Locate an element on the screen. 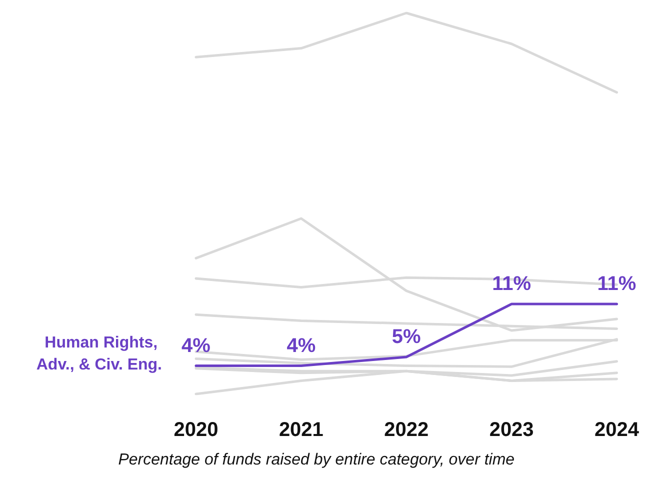 The width and height of the screenshot is (650, 481). x-tick-label: 2023 is located at coordinates (511, 430).